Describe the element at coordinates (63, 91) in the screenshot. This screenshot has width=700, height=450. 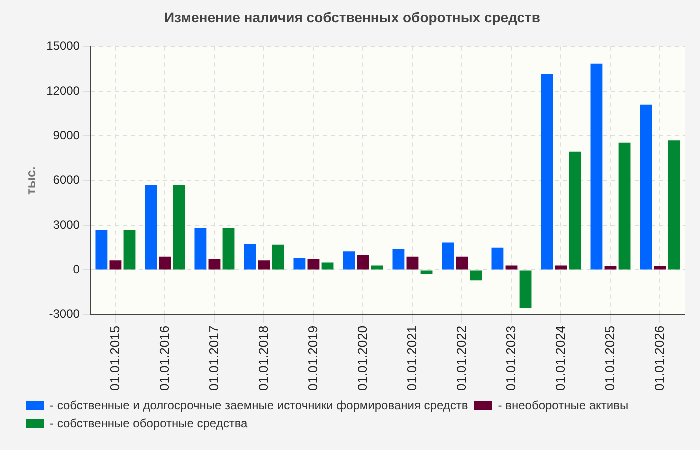
I see `y-tick-label: 12000` at that location.